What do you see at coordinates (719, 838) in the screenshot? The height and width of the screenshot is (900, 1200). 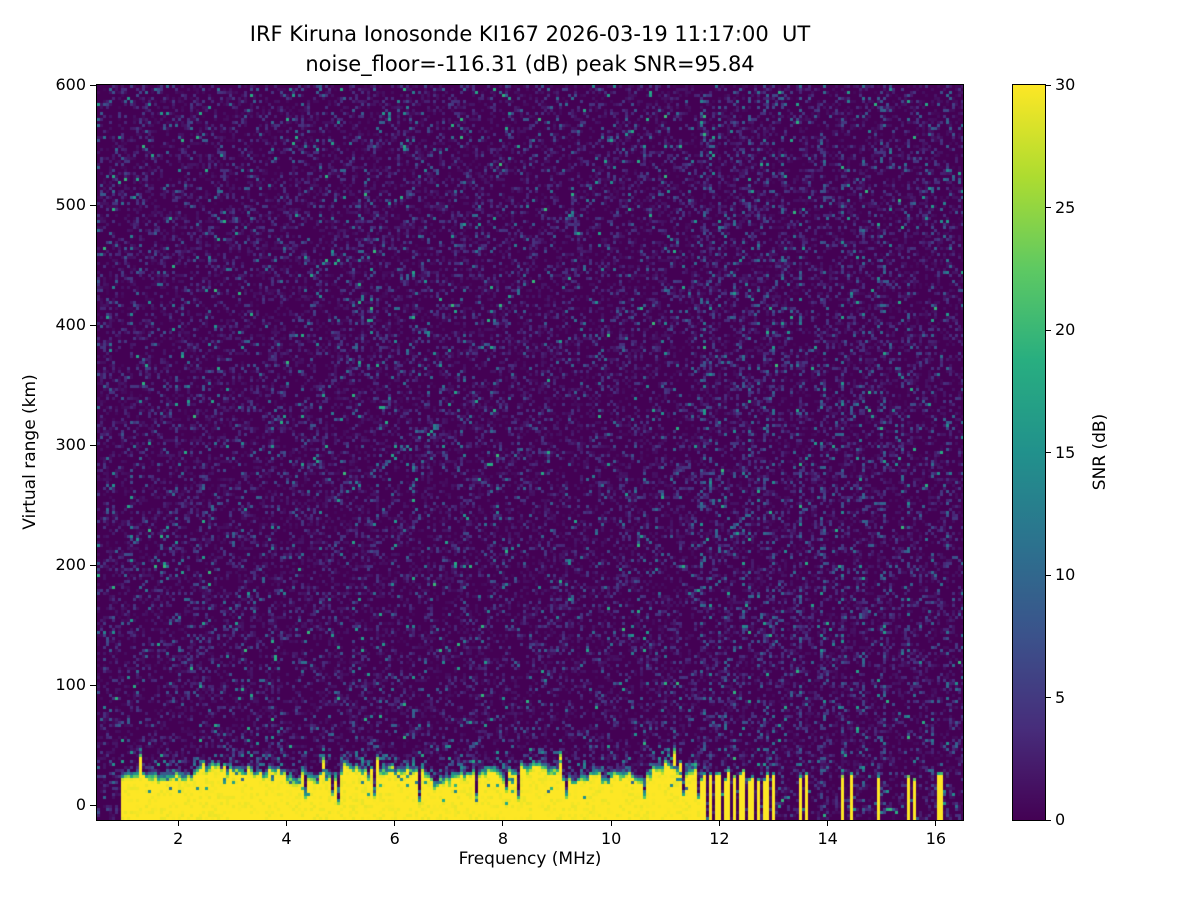 I see `x-tick-label: 12` at bounding box center [719, 838].